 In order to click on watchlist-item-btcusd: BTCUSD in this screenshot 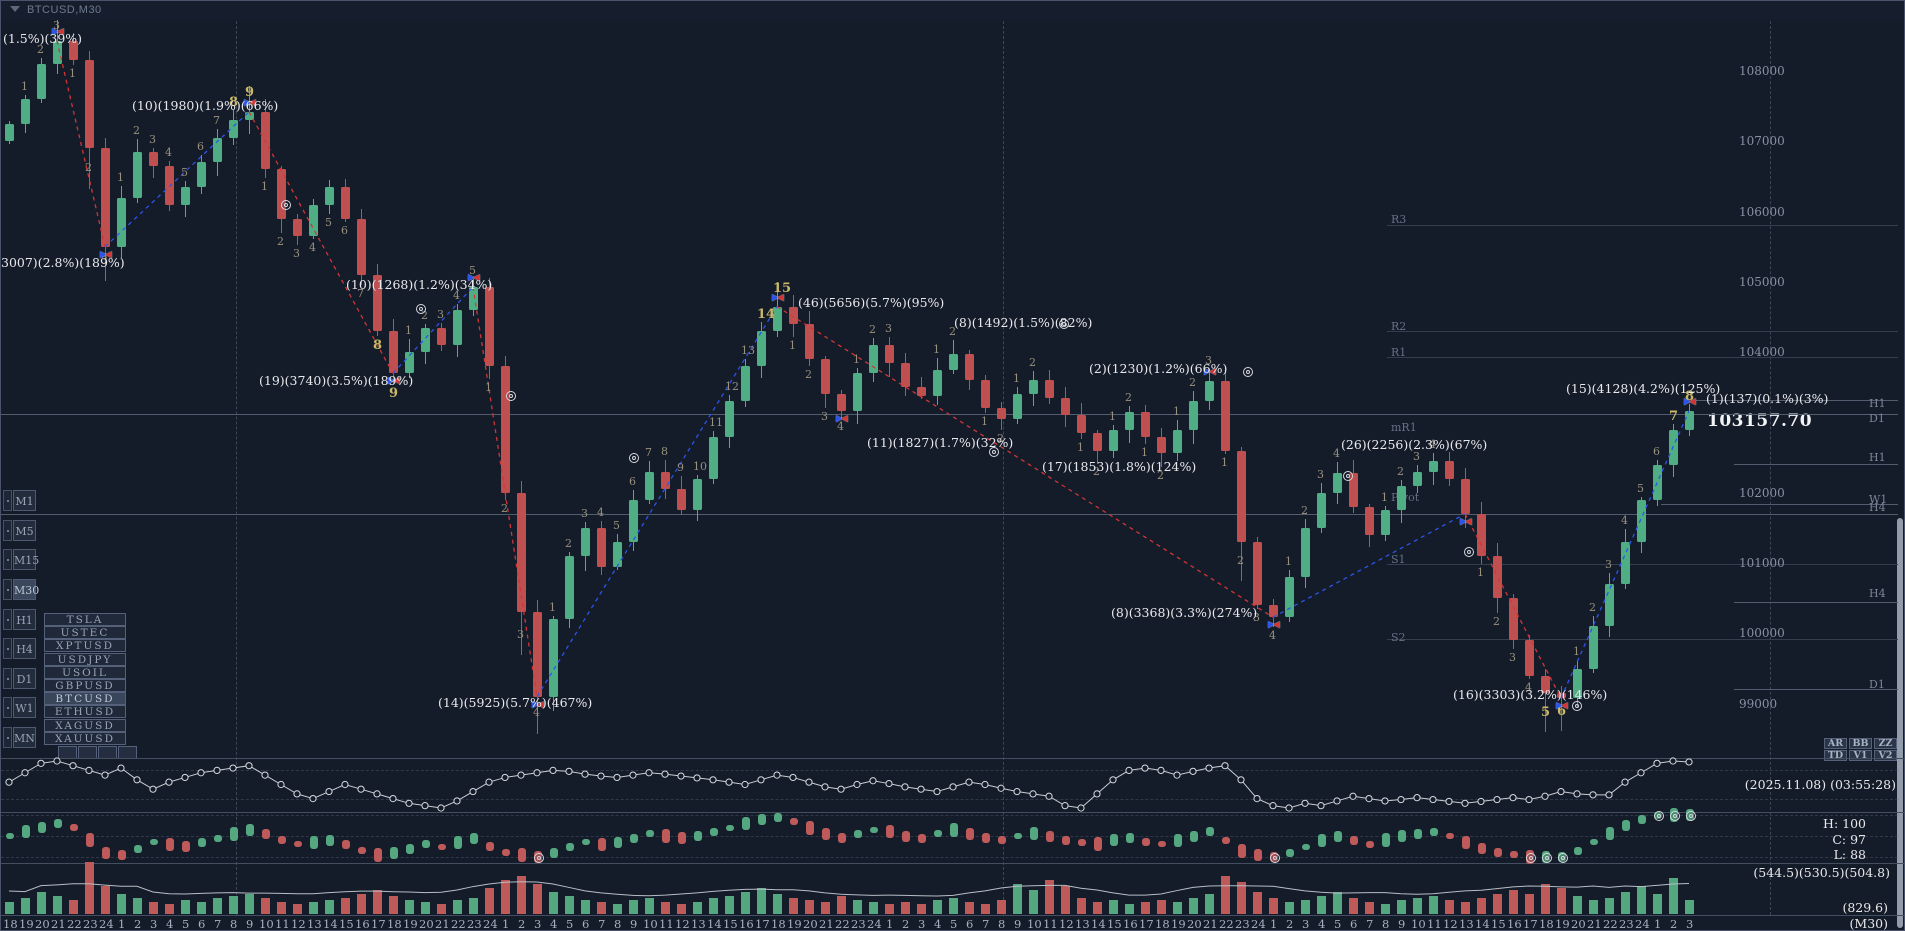, I will do `click(85, 699)`.